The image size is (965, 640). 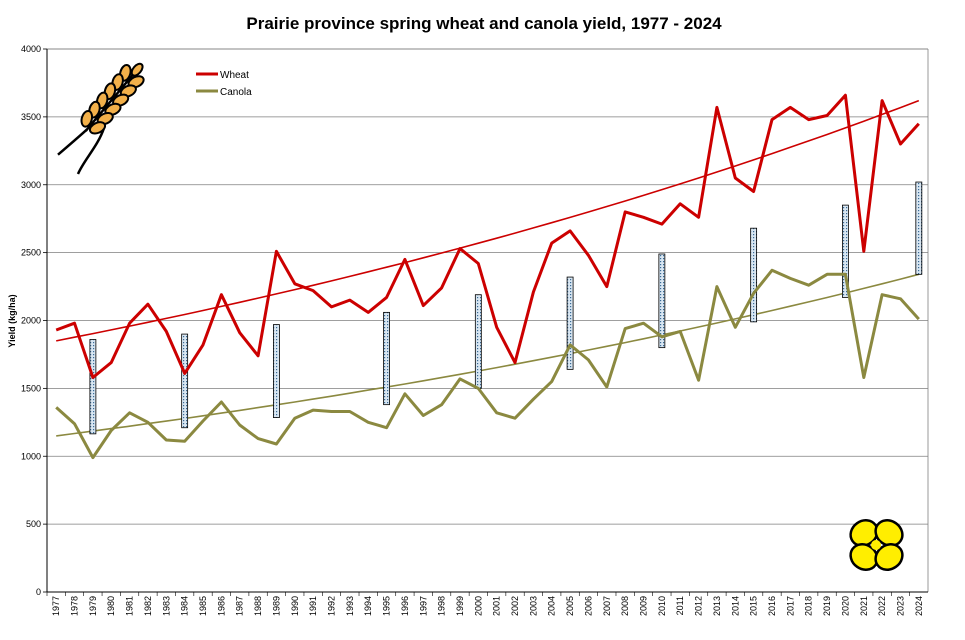 What do you see at coordinates (662, 606) in the screenshot?
I see `x-tick-label: 2010` at bounding box center [662, 606].